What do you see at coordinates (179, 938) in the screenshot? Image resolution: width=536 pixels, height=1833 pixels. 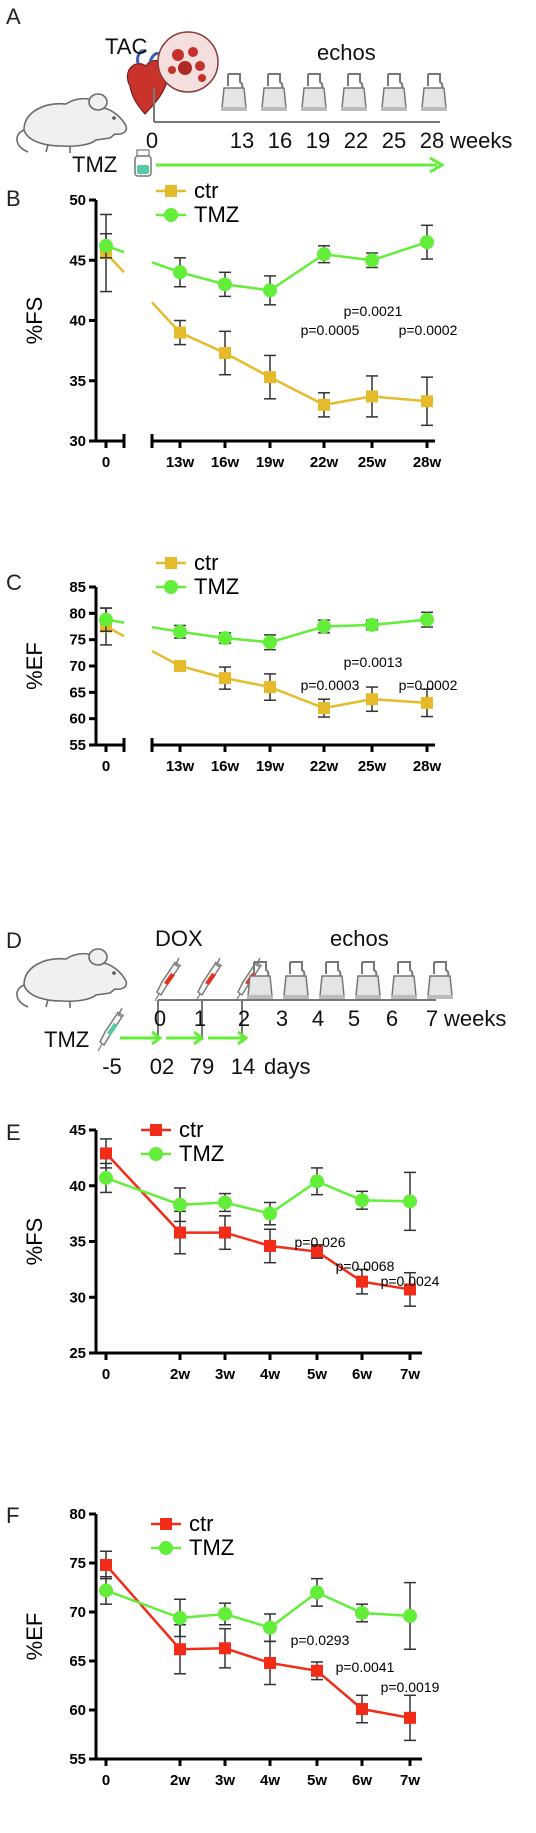 I see `procedure-label-d: DOX` at bounding box center [179, 938].